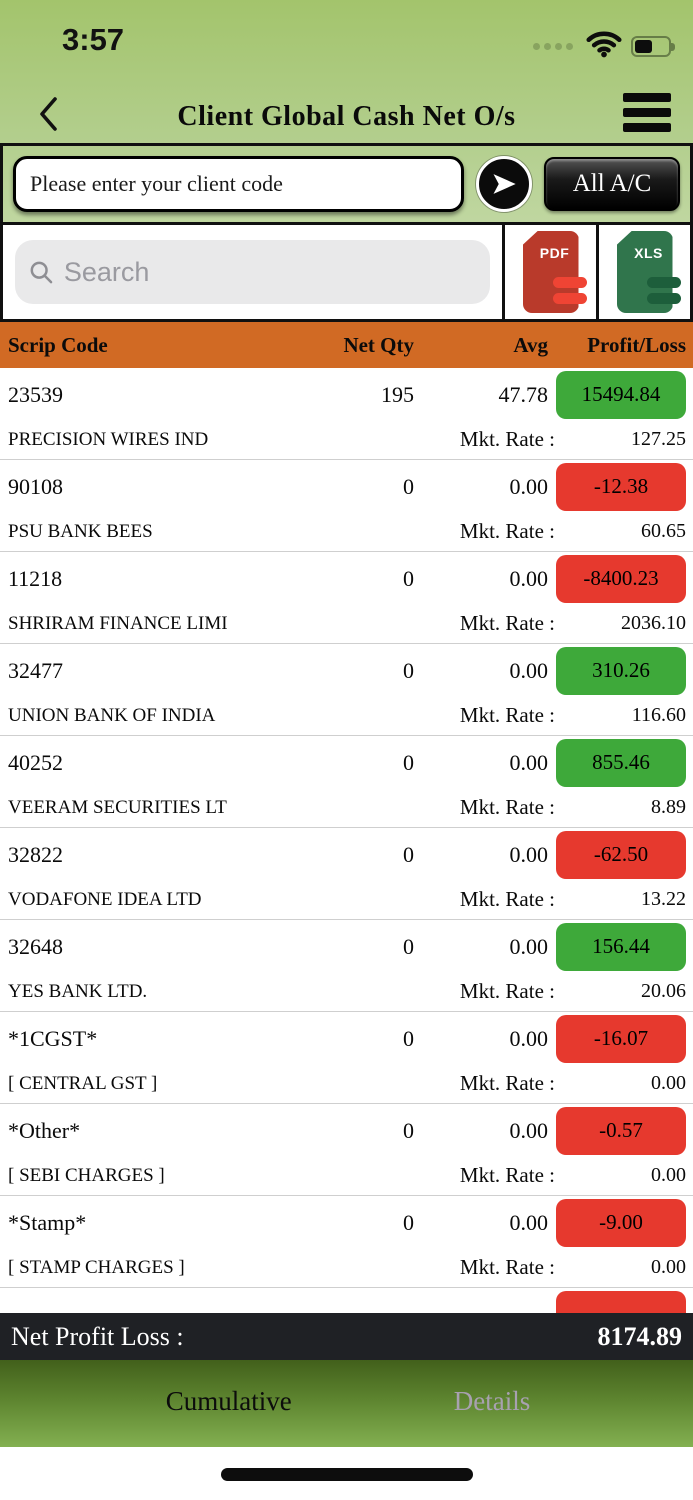 Image resolution: width=693 pixels, height=1500 pixels. I want to click on scrip-code: 32477, so click(35, 670).